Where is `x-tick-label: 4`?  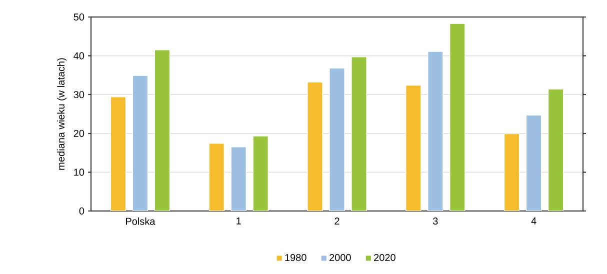 x-tick-label: 4 is located at coordinates (533, 221).